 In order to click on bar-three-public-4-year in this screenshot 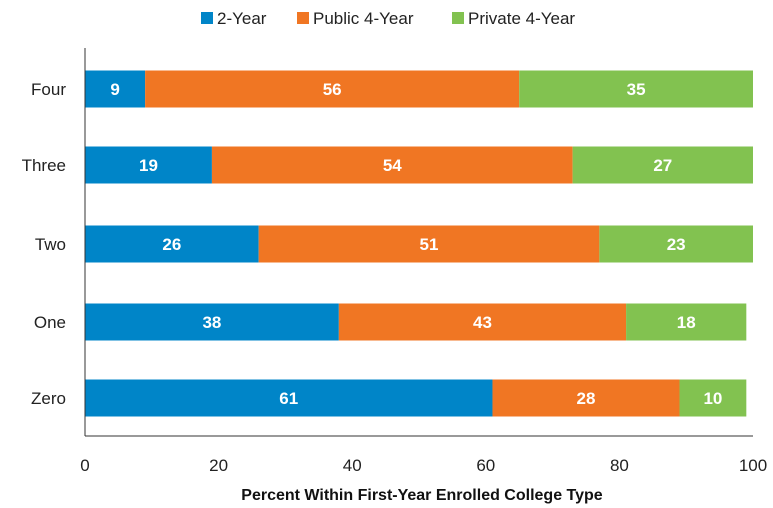, I will do `click(392, 165)`.